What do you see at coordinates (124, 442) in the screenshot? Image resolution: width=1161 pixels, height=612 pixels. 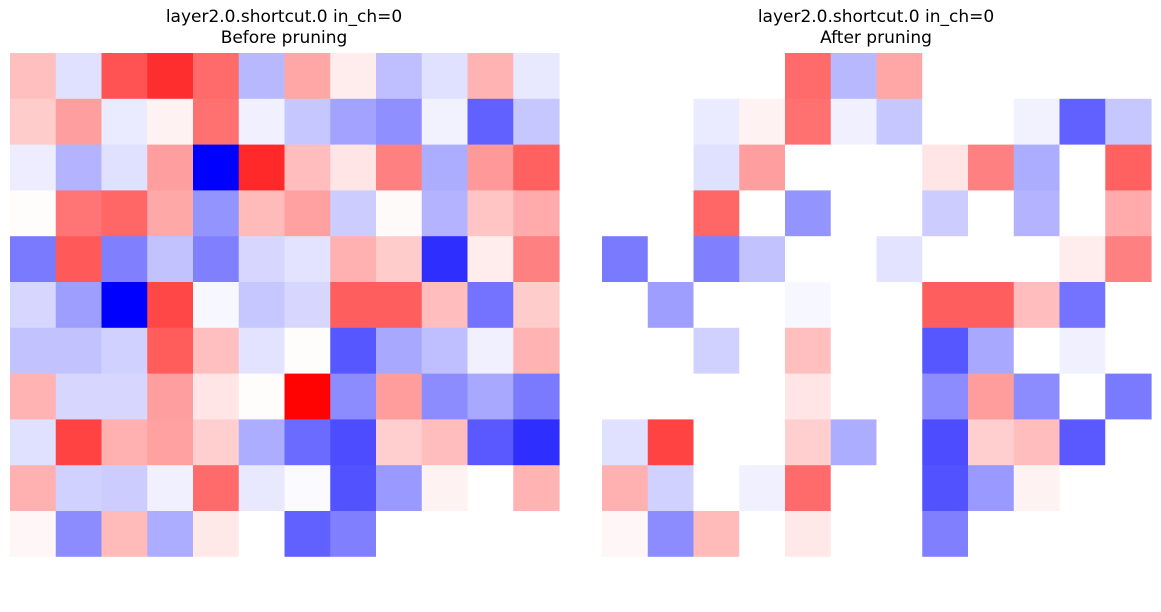 I see `heatmap-cell-r8-c2` at bounding box center [124, 442].